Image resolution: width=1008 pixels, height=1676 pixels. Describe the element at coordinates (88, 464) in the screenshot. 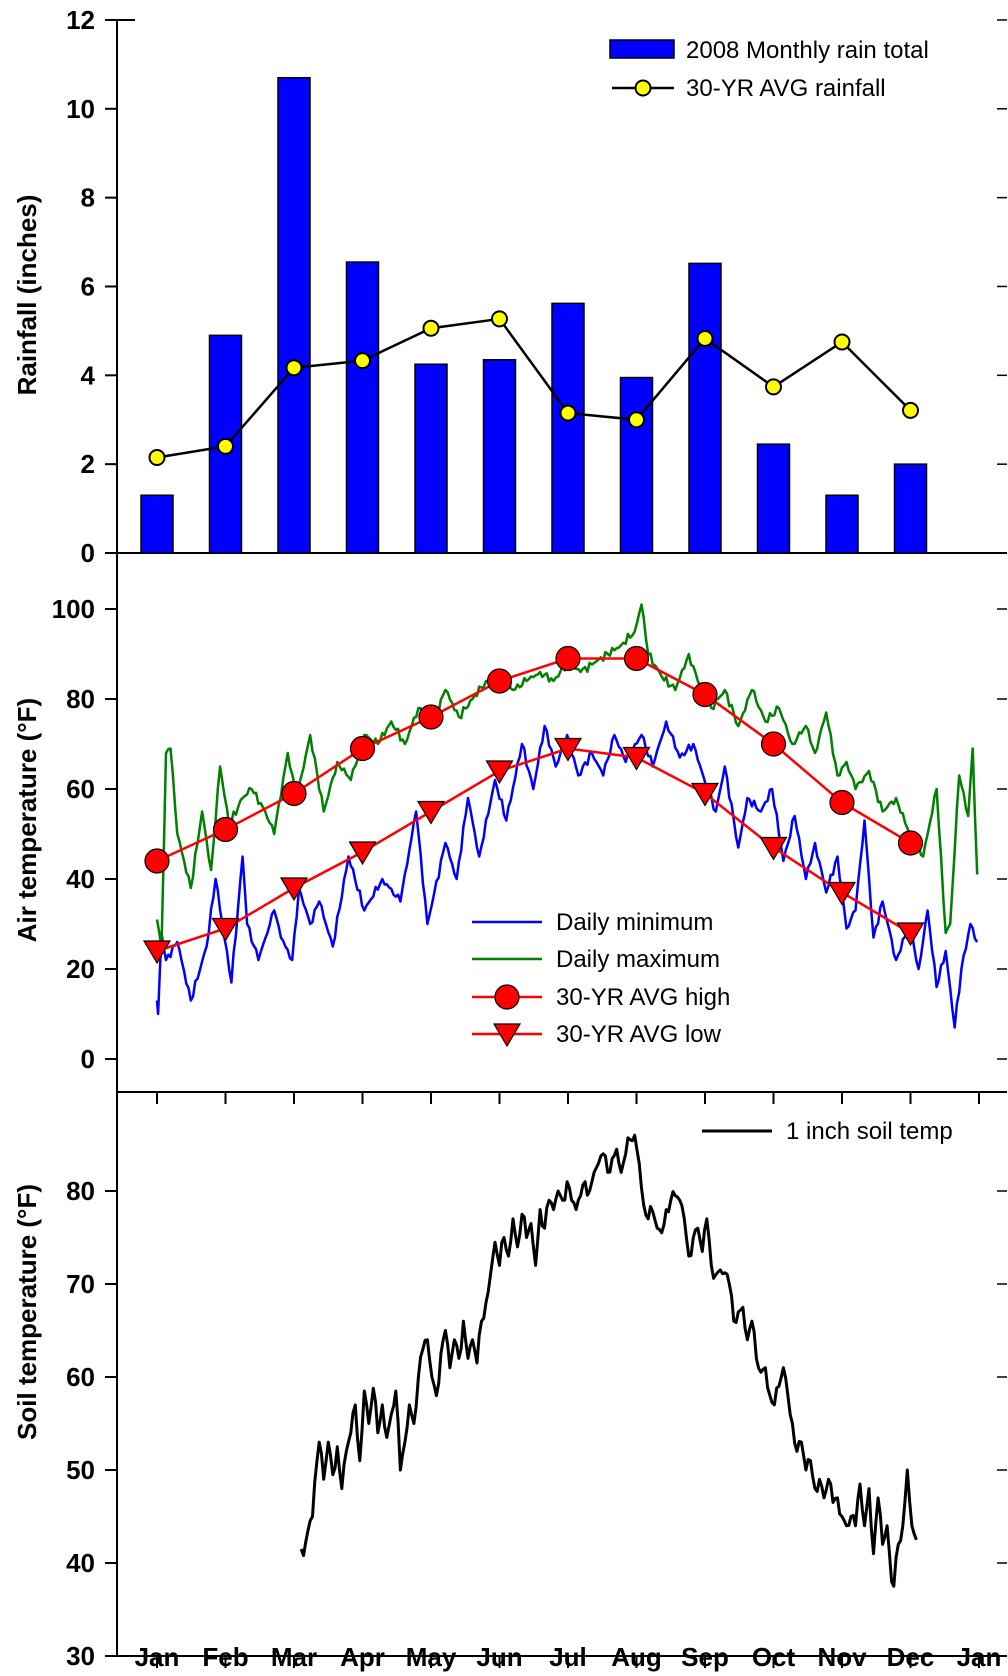

I see `y-tick-label: 2` at that location.